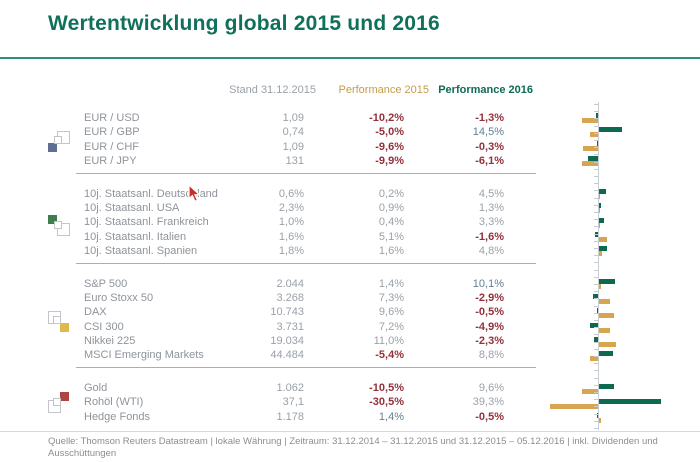 The width and height of the screenshot is (700, 462). What do you see at coordinates (310, 312) in the screenshot?
I see `table-row: DAX 10.743 9,6% -0,5%` at bounding box center [310, 312].